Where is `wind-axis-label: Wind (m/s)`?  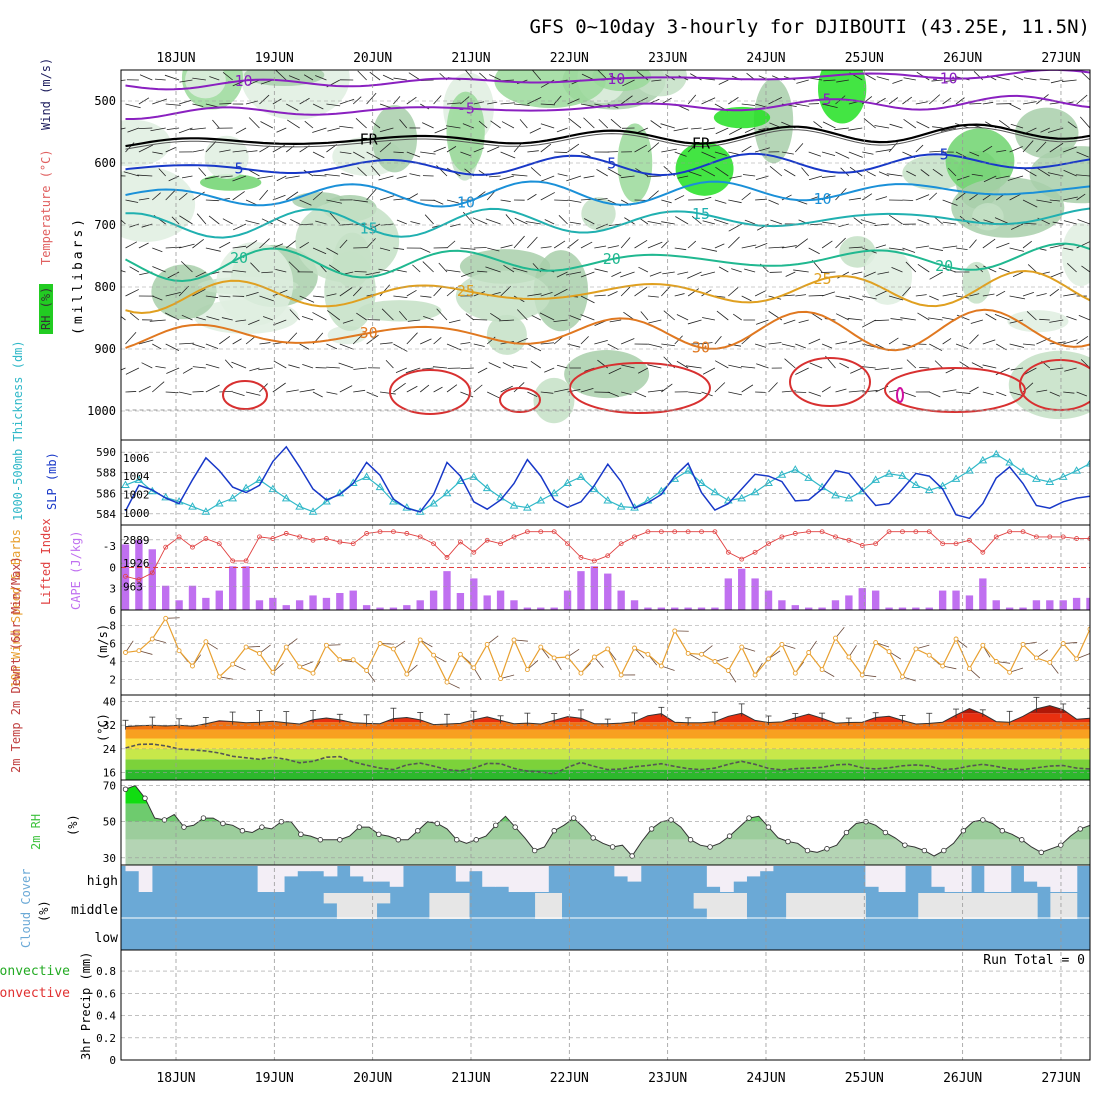
wind-axis-label: Wind (m/s) is located at coordinates (46, 94).